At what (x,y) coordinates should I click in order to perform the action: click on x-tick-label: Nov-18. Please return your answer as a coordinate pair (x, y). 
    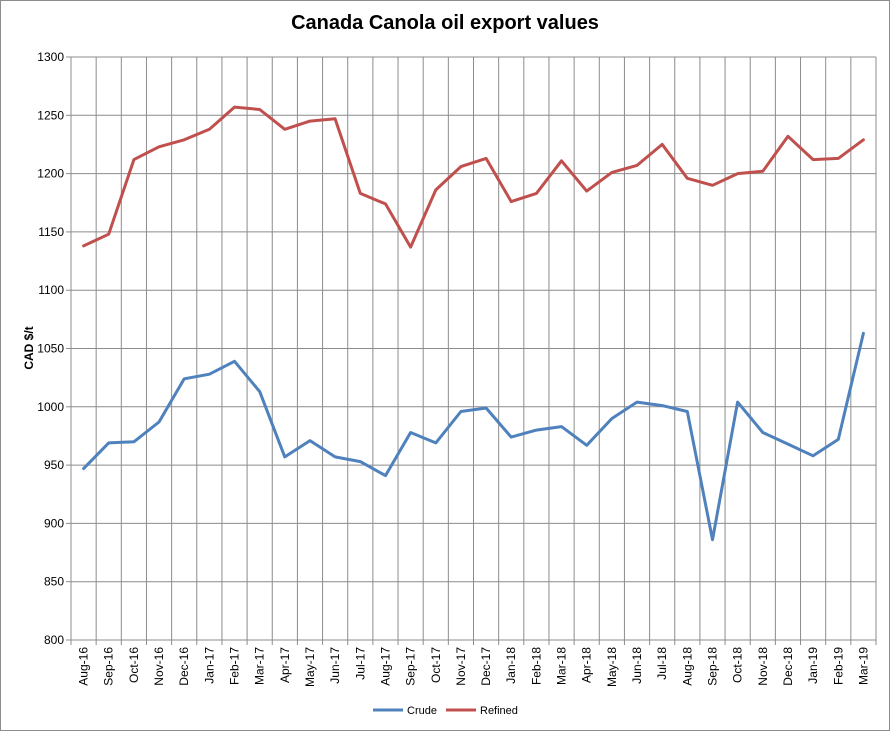
    Looking at the image, I should click on (763, 666).